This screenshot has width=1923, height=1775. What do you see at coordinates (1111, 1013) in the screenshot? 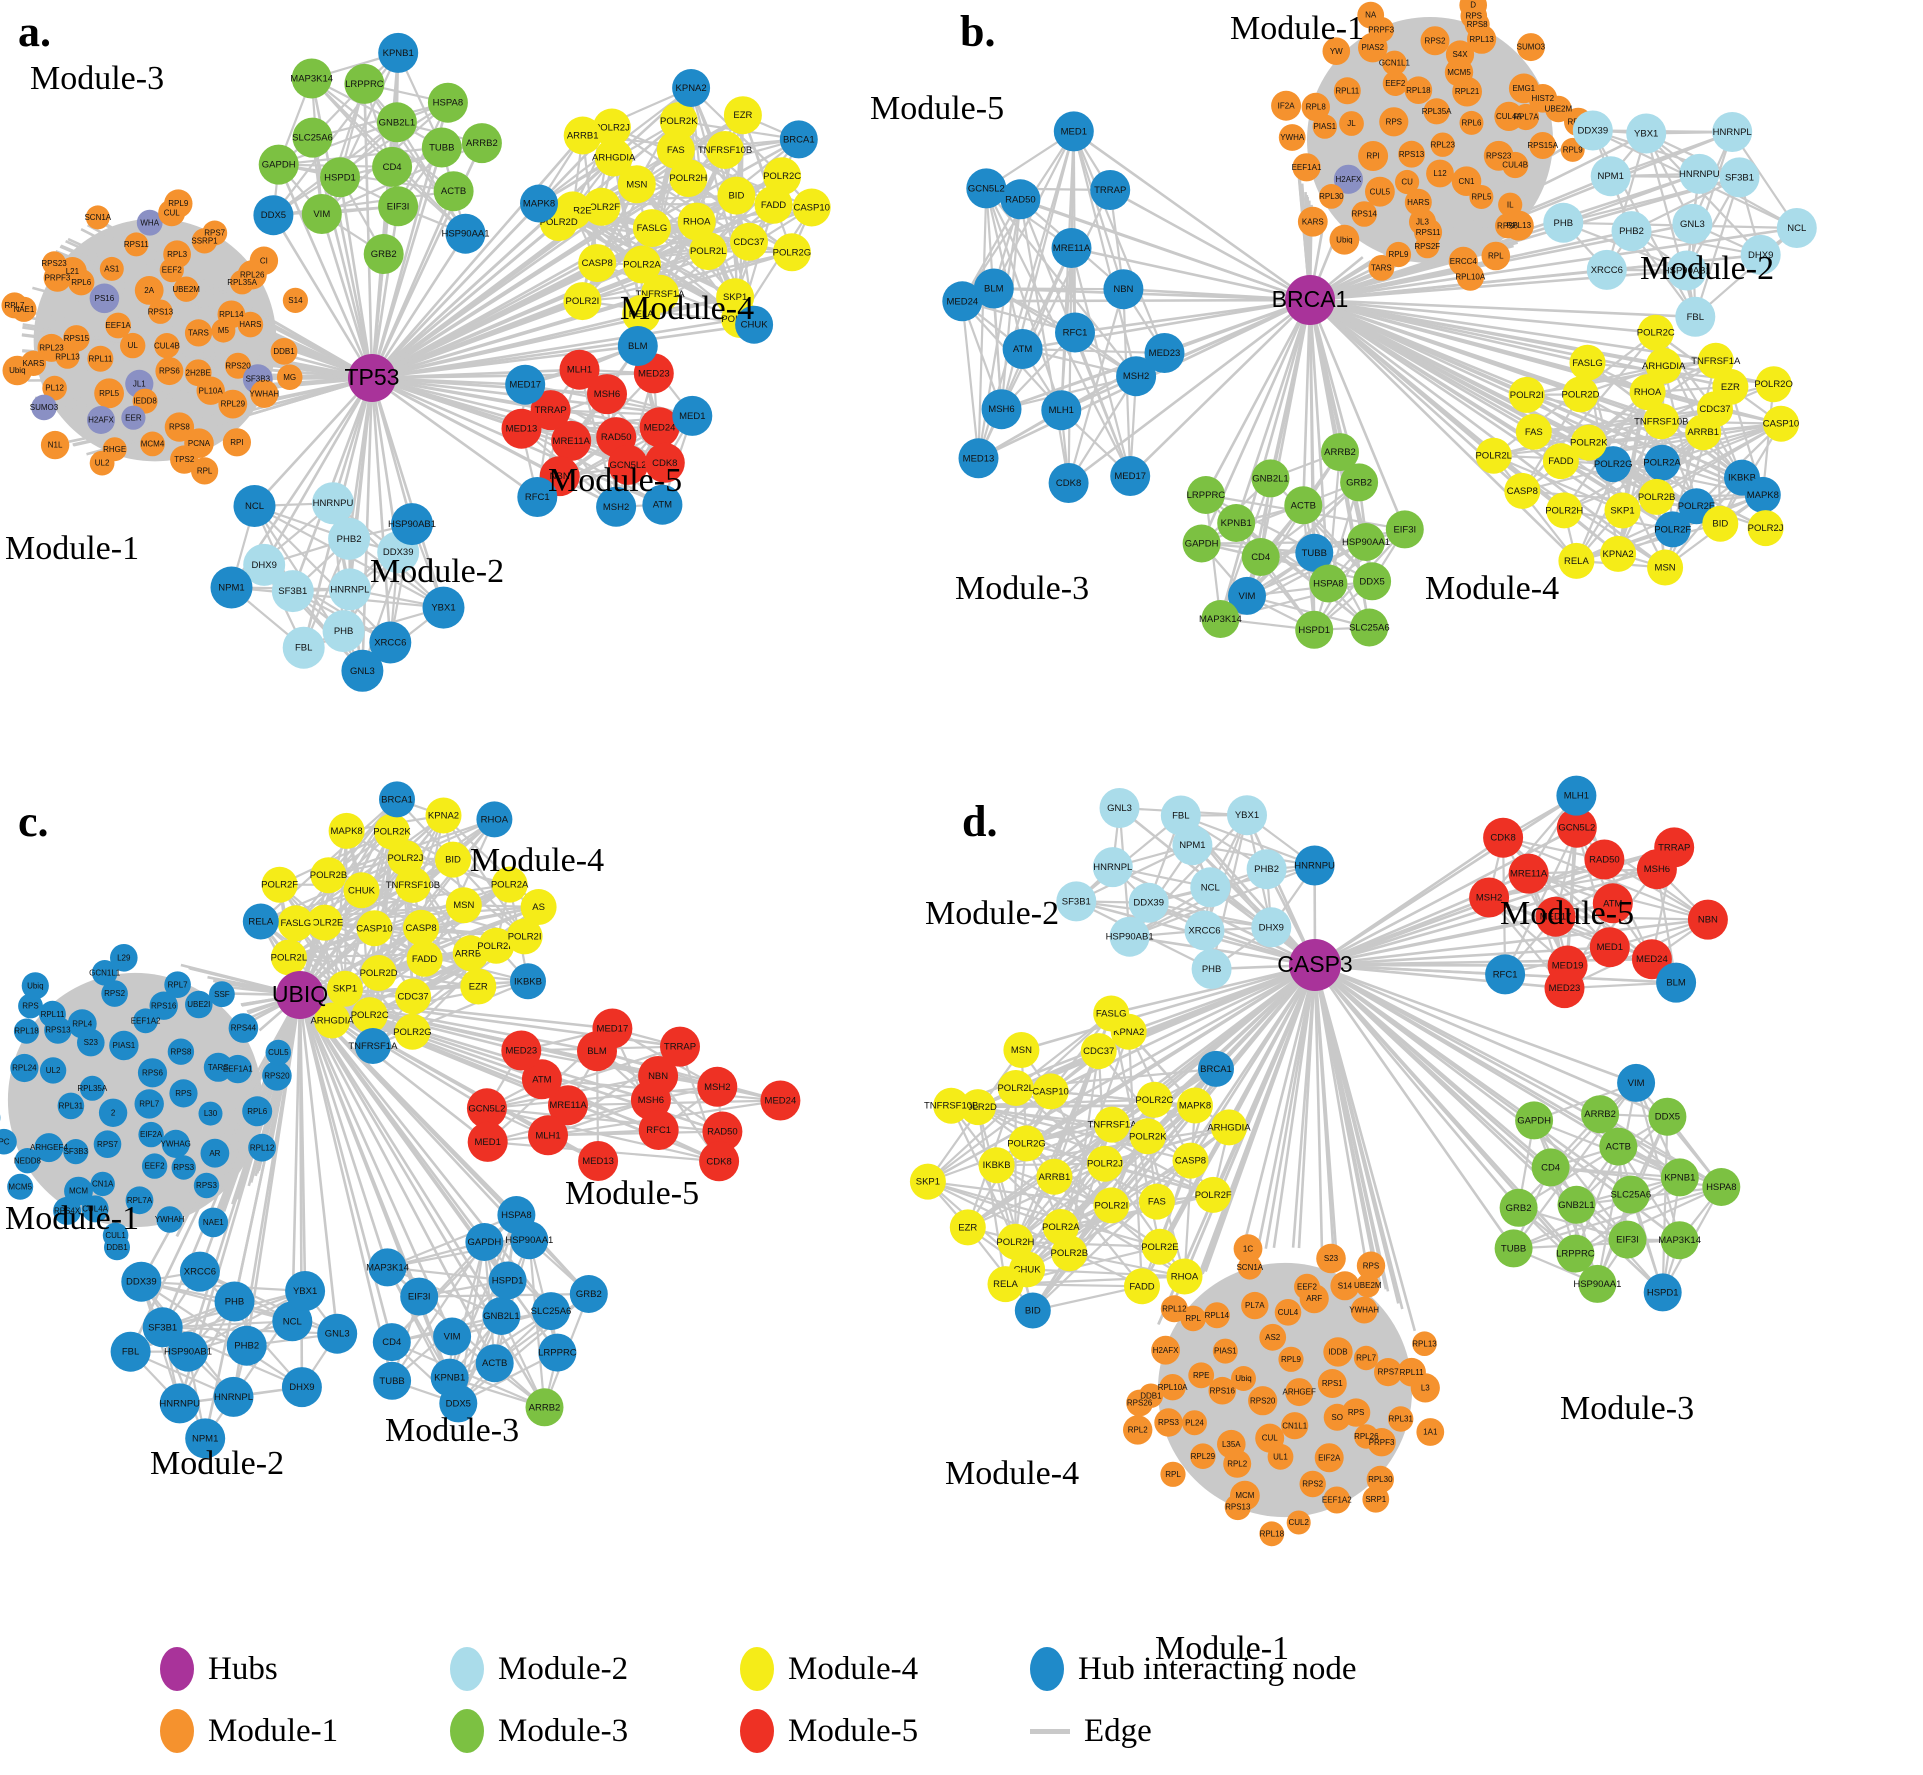
I see `network-node: FASLG` at bounding box center [1111, 1013].